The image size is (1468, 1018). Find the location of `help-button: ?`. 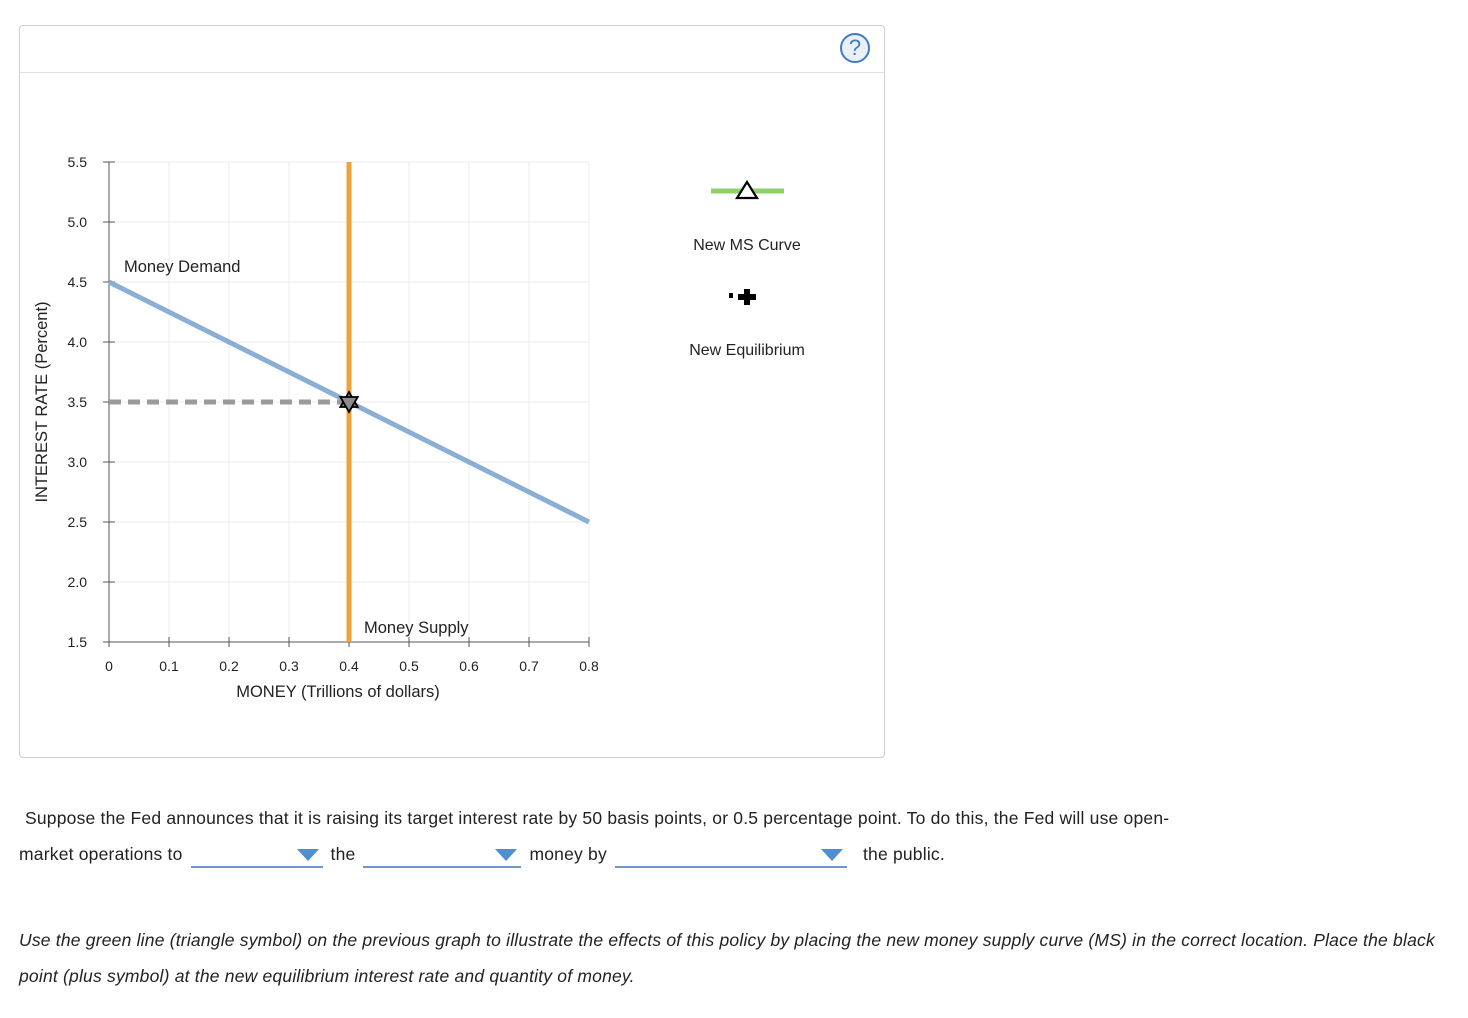

help-button: ? is located at coordinates (855, 48).